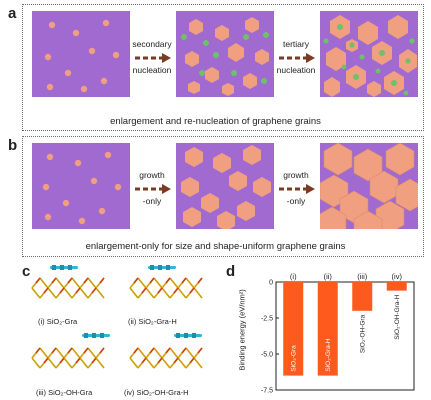 The height and width of the screenshot is (400, 431). I want to click on bar-data-label: SiO₂-Gra-H, so click(328, 355).